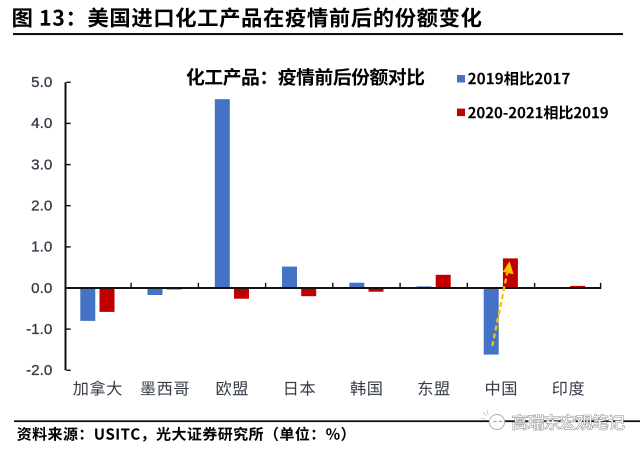 The width and height of the screenshot is (640, 453). I want to click on svg-text: 3.0, so click(41, 164).